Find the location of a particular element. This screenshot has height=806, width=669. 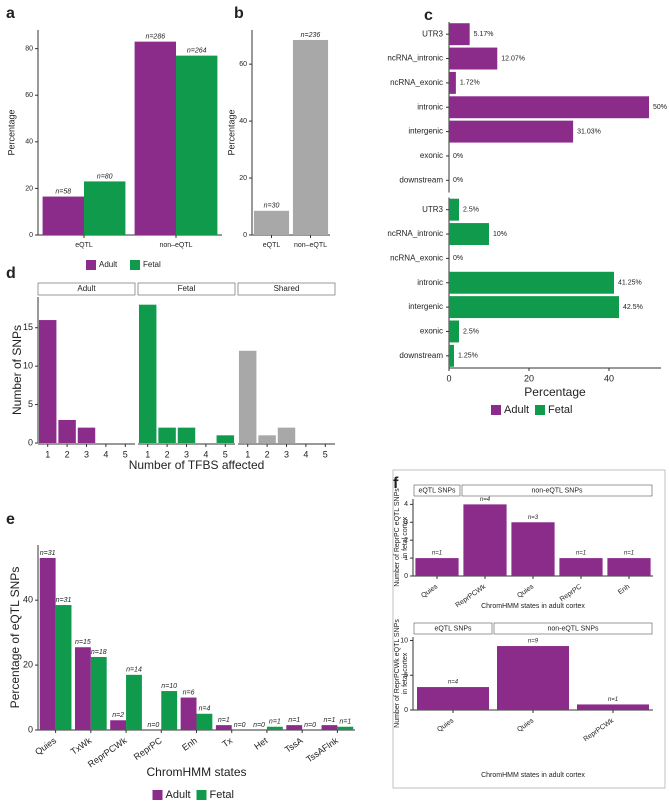

x-tick-label: ReprPCWk is located at coordinates (107, 752).